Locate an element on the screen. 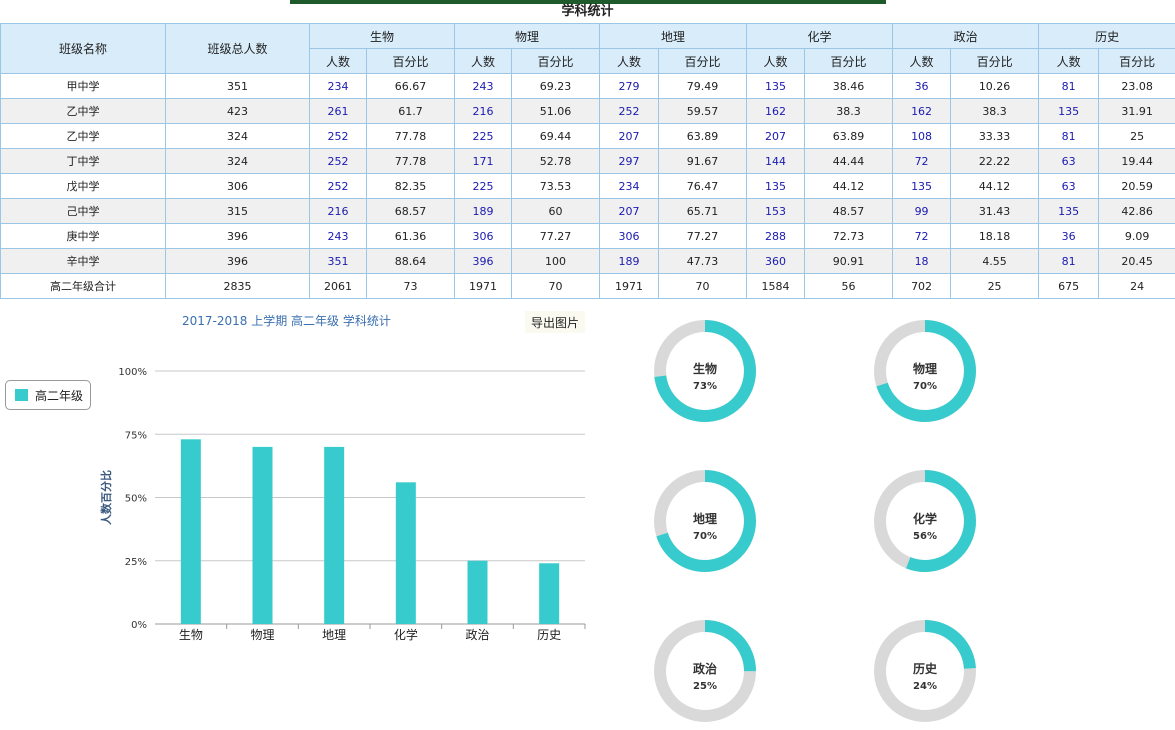 This screenshot has width=1175, height=730. percent-cell: 33.33 is located at coordinates (995, 136).